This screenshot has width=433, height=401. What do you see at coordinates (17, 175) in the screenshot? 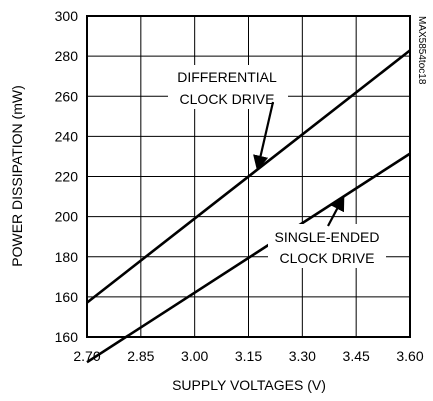
I see `y-axis-label: POWER DISSIPATION (mW)` at bounding box center [17, 175].